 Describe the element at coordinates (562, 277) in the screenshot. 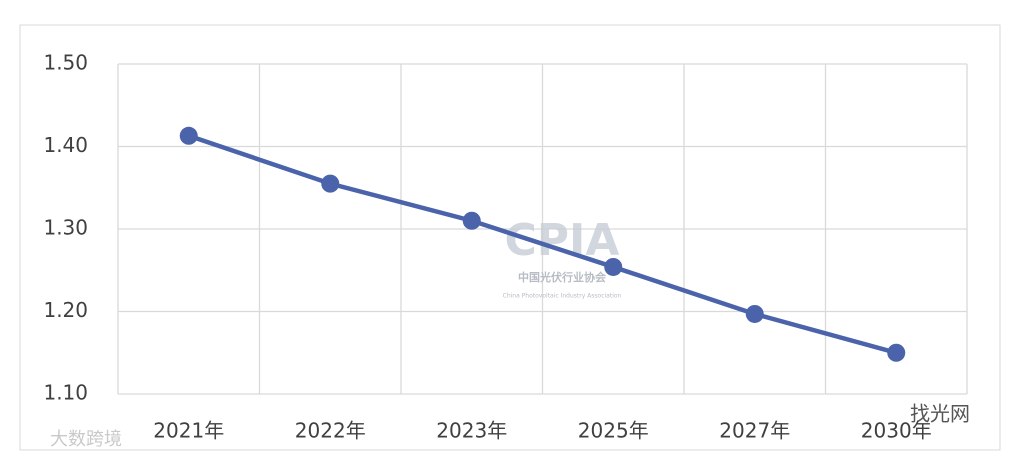

I see `watermark: 中国光伏行业协会` at that location.